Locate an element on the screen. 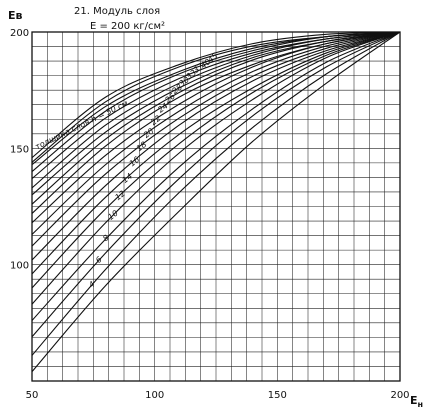 The width and height of the screenshot is (435, 408). y-axis-title: Eв is located at coordinates (15, 15).